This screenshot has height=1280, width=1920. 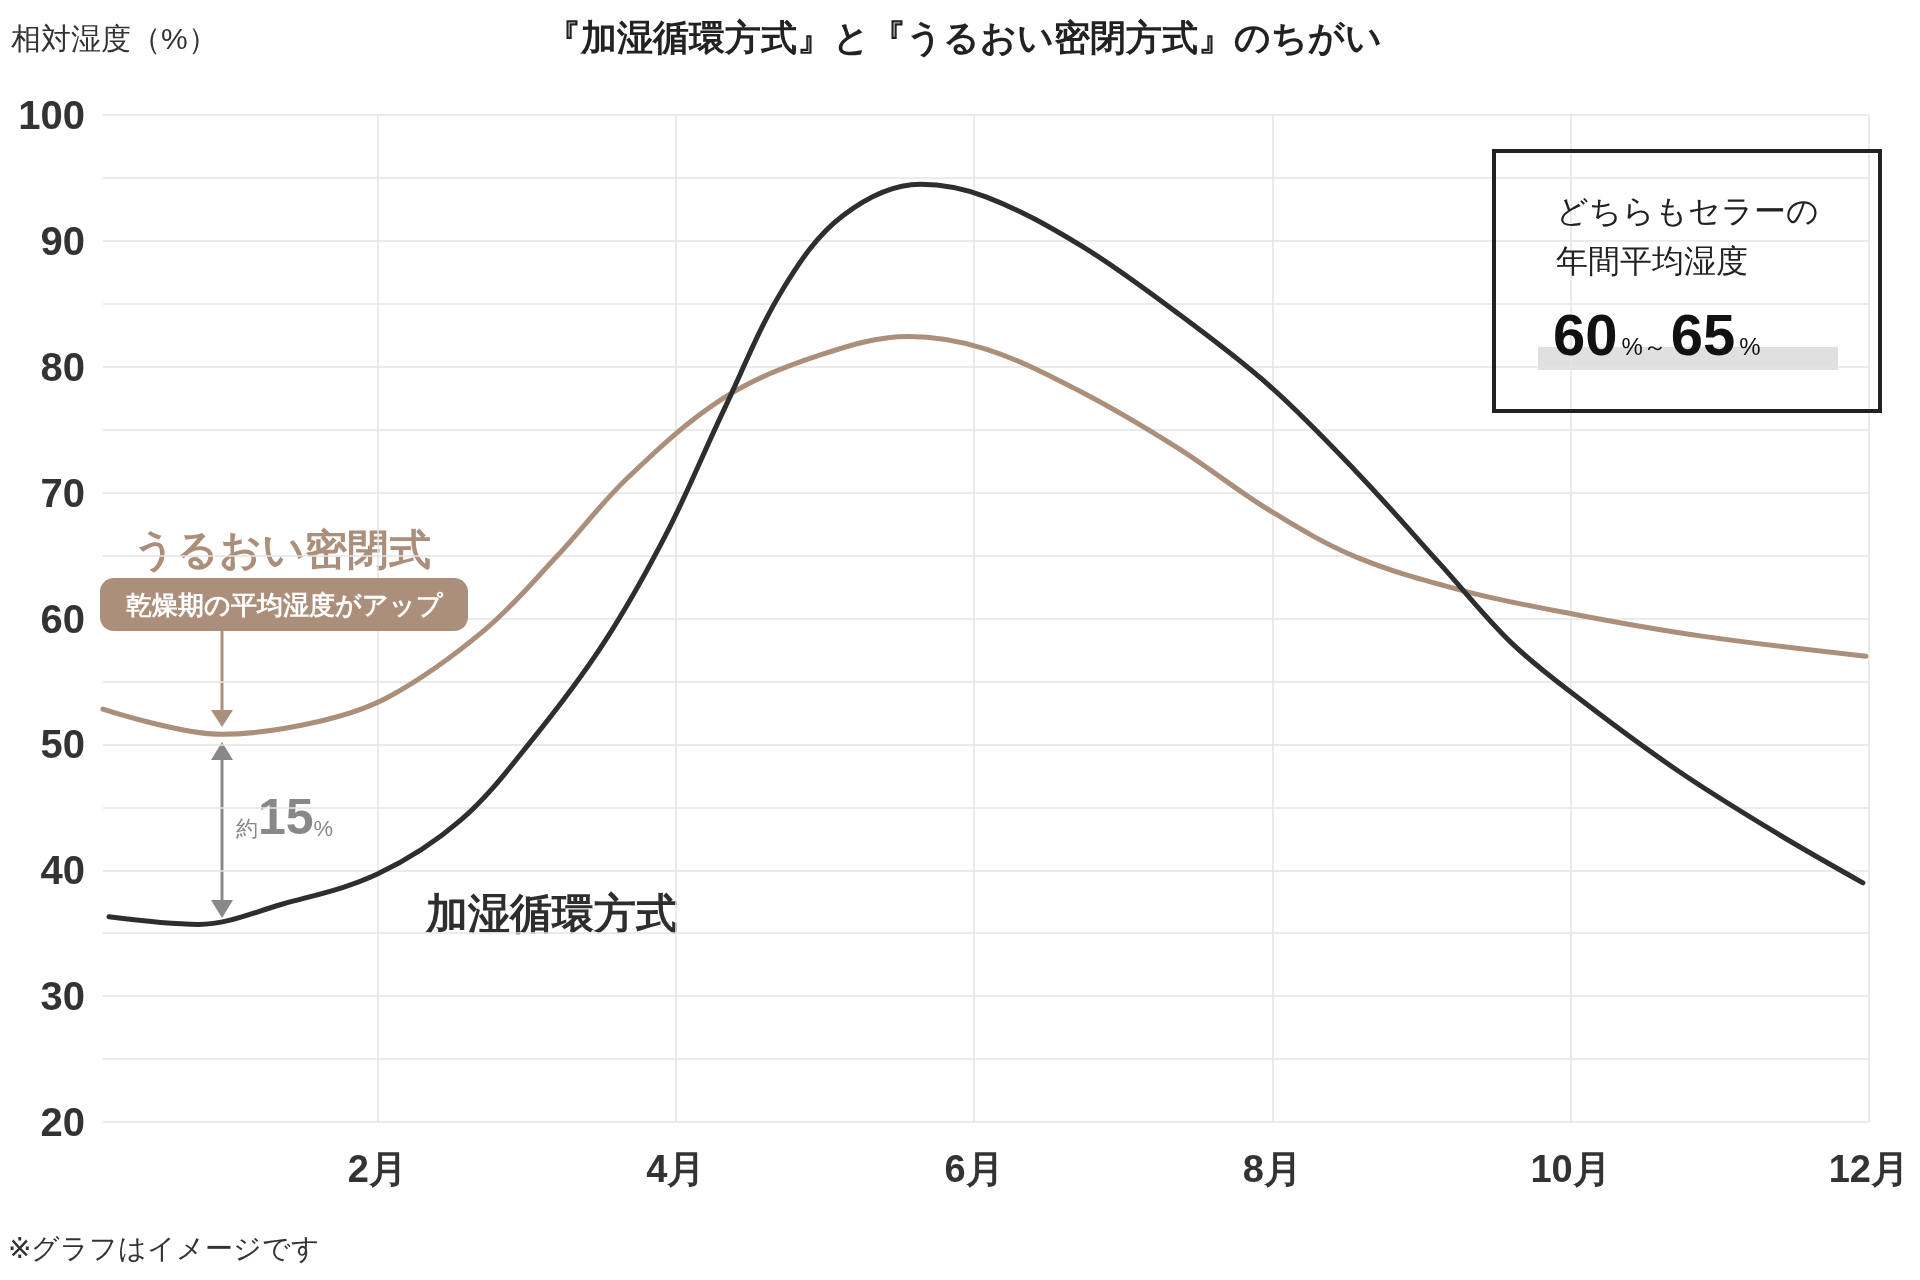 What do you see at coordinates (551, 913) in the screenshot?
I see `series-label: 加湿循環方式` at bounding box center [551, 913].